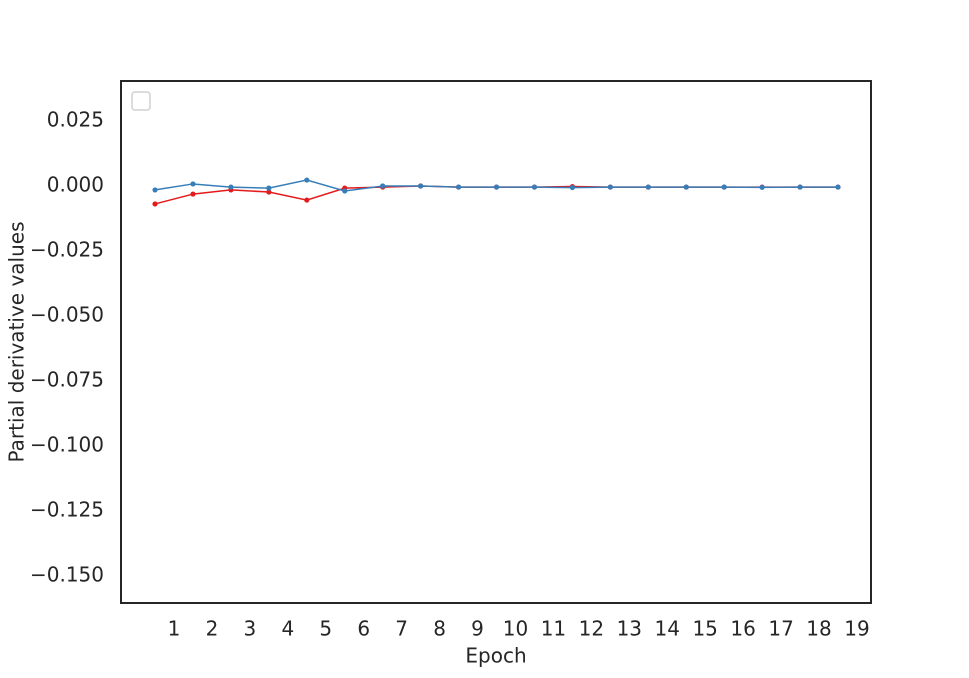  Describe the element at coordinates (174, 629) in the screenshot. I see `x-tick-label: 1` at that location.